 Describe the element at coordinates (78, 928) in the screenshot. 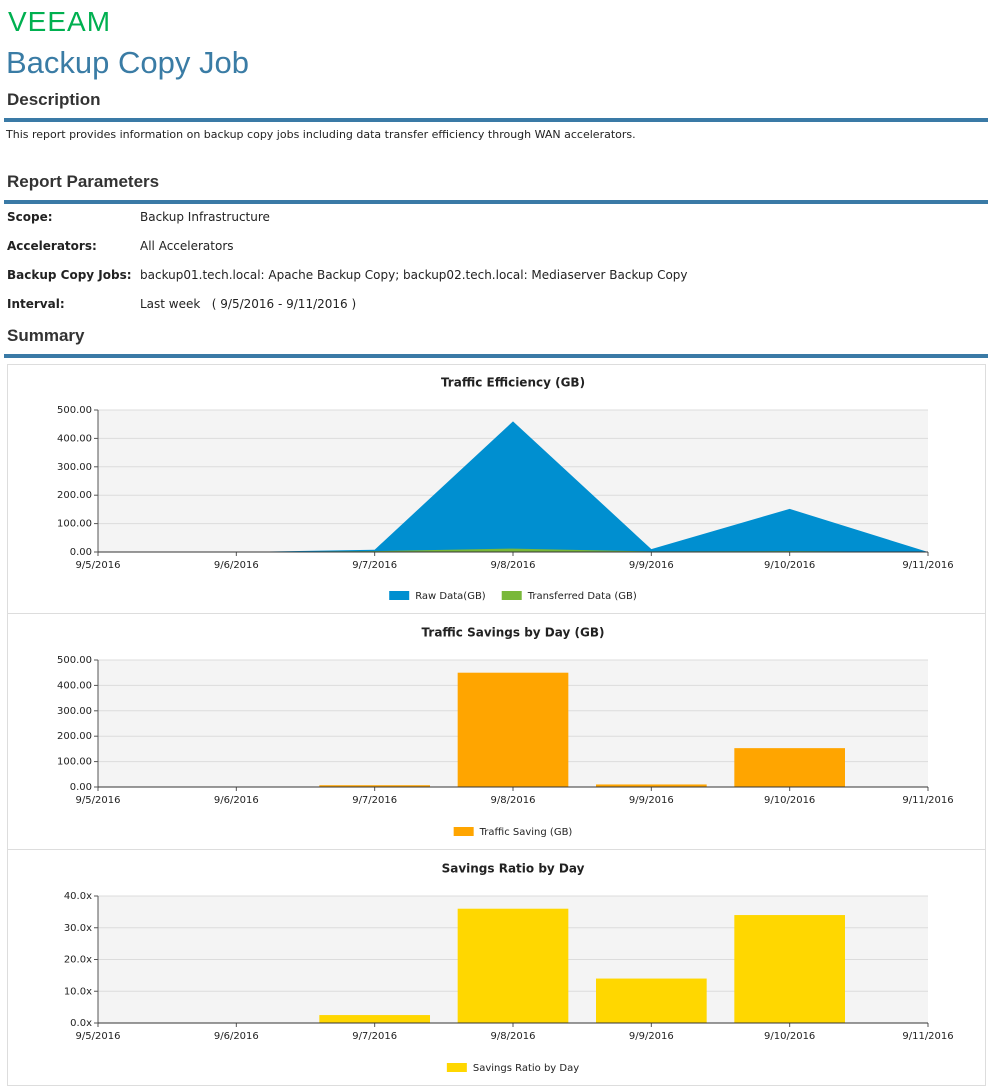

I see `y-tick-label: 30.0x` at that location.